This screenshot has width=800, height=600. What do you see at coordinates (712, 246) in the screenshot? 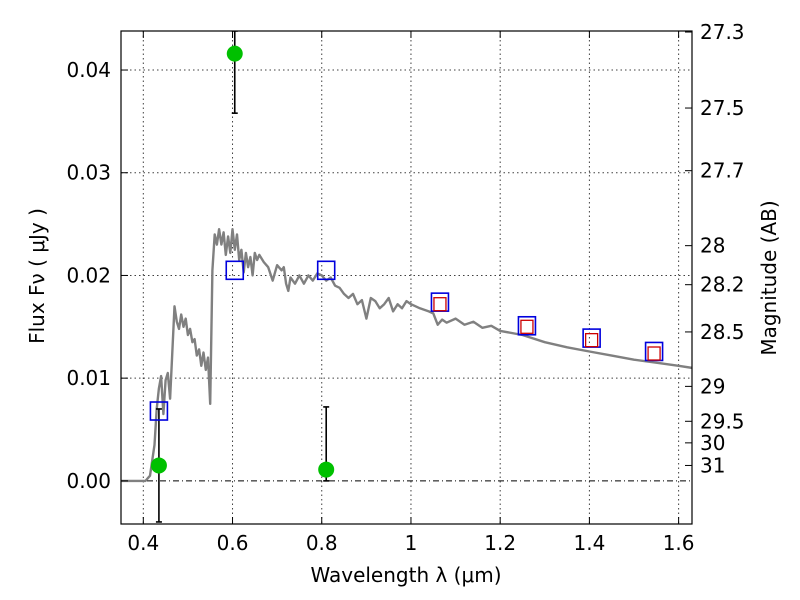
I see `y2-tick-label: 28` at bounding box center [712, 246].